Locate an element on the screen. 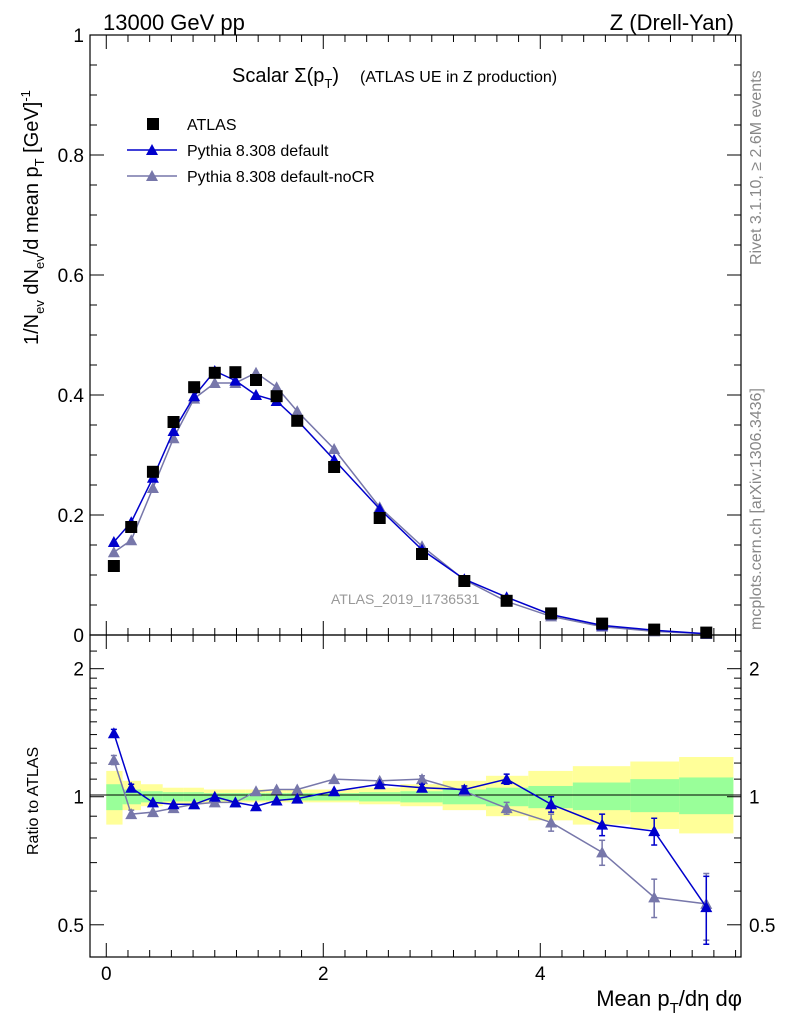  plot-title: Scalar Σ(pT) is located at coordinates (285, 78).